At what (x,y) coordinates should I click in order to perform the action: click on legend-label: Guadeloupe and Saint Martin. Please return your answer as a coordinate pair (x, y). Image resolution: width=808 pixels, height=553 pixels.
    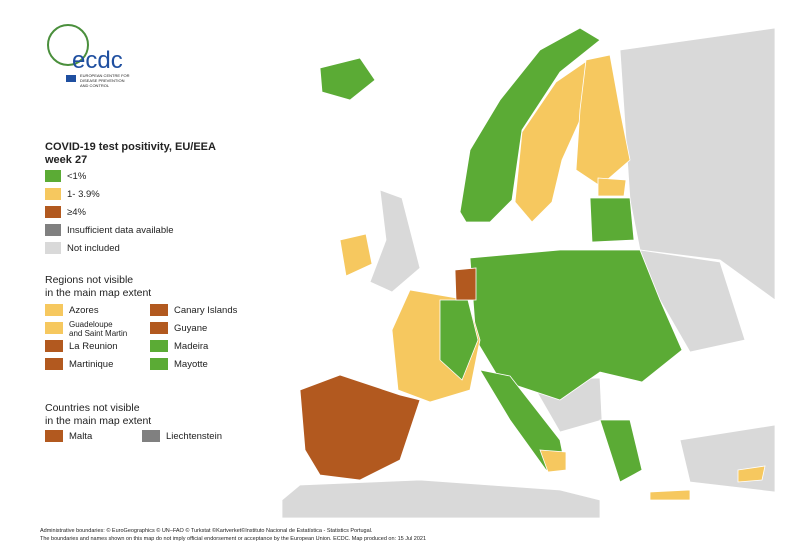
    Looking at the image, I should click on (98, 329).